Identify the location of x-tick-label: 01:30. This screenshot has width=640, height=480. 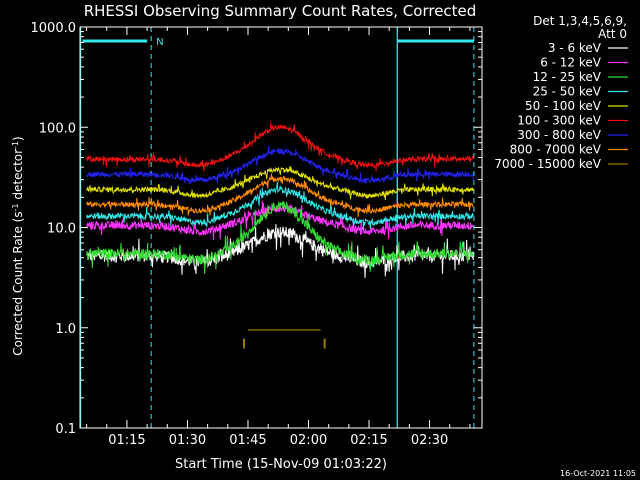
(187, 440).